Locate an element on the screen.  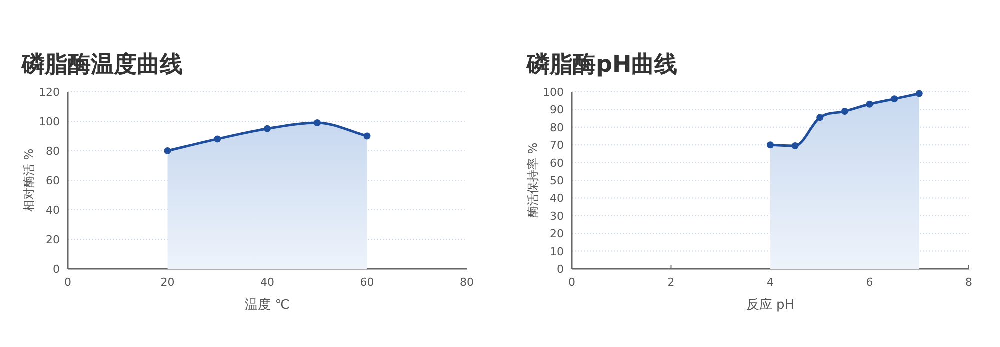
y-tick-label: 70 is located at coordinates (557, 145).